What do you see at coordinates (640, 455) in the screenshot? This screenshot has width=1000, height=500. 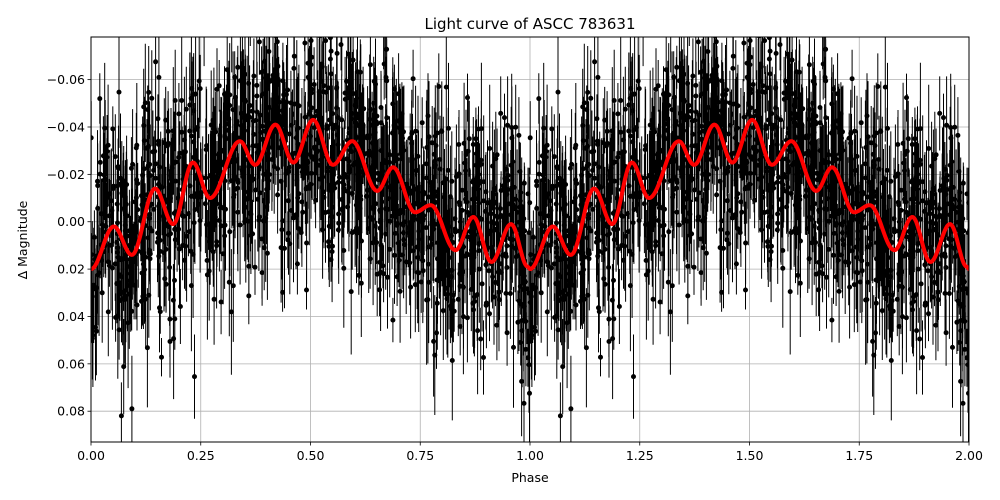 I see `x-tick-label: 1.25` at bounding box center [640, 455].